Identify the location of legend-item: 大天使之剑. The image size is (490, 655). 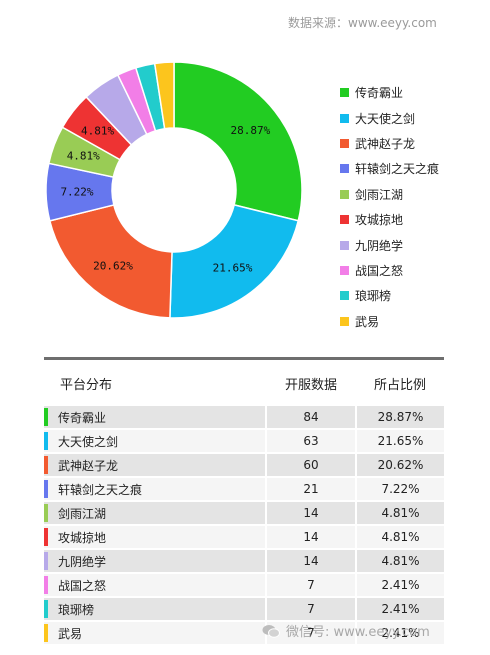
(389, 117).